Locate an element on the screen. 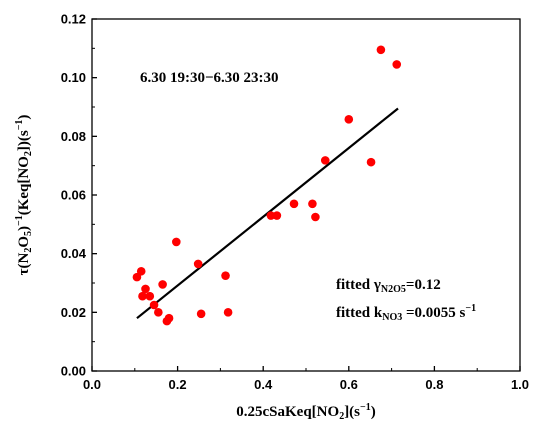 This screenshot has height=443, width=550. fitted-gamma-annotation: fitted γN2O5=0.12 is located at coordinates (388, 286).